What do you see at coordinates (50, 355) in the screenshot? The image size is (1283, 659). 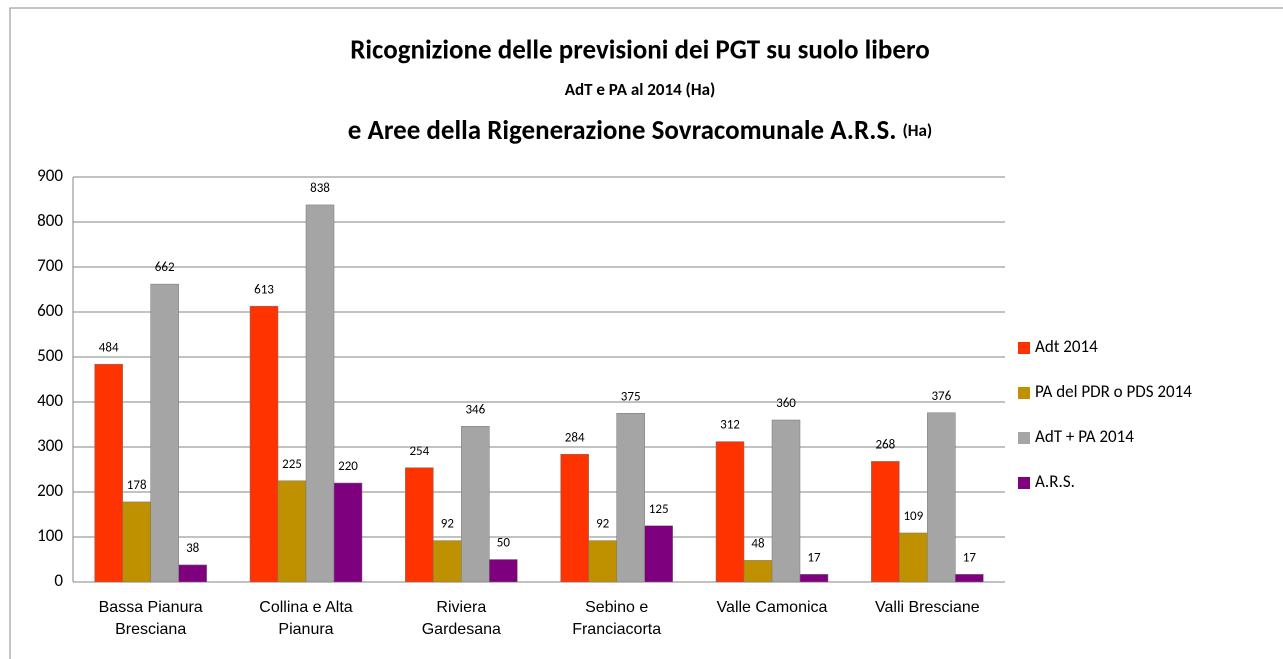 I see `y-tick-label: 500` at bounding box center [50, 355].